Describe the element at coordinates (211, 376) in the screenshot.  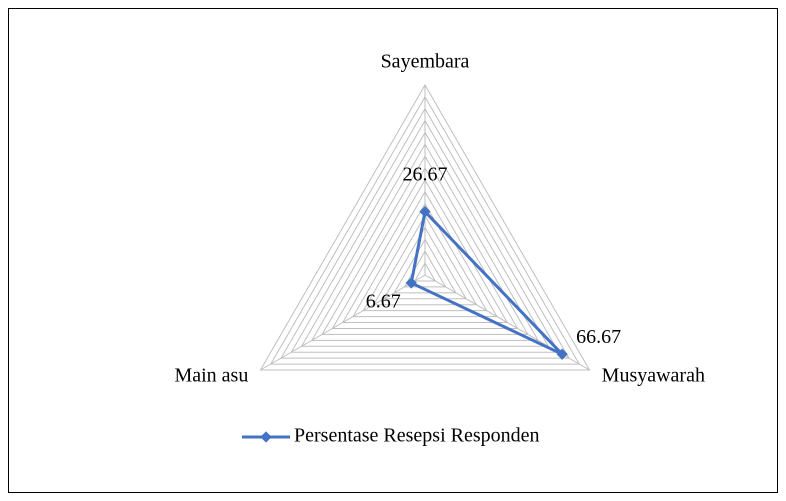
I see `category-label: Main asu` at that location.